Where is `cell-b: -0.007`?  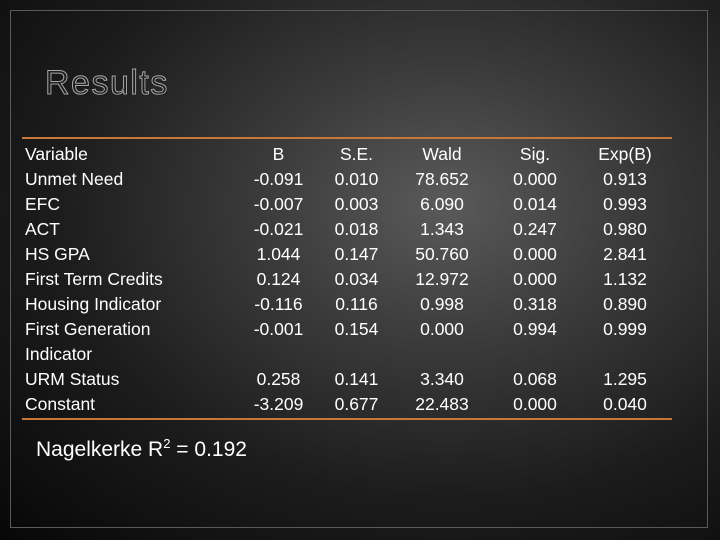
cell-b: -0.007 is located at coordinates (278, 204).